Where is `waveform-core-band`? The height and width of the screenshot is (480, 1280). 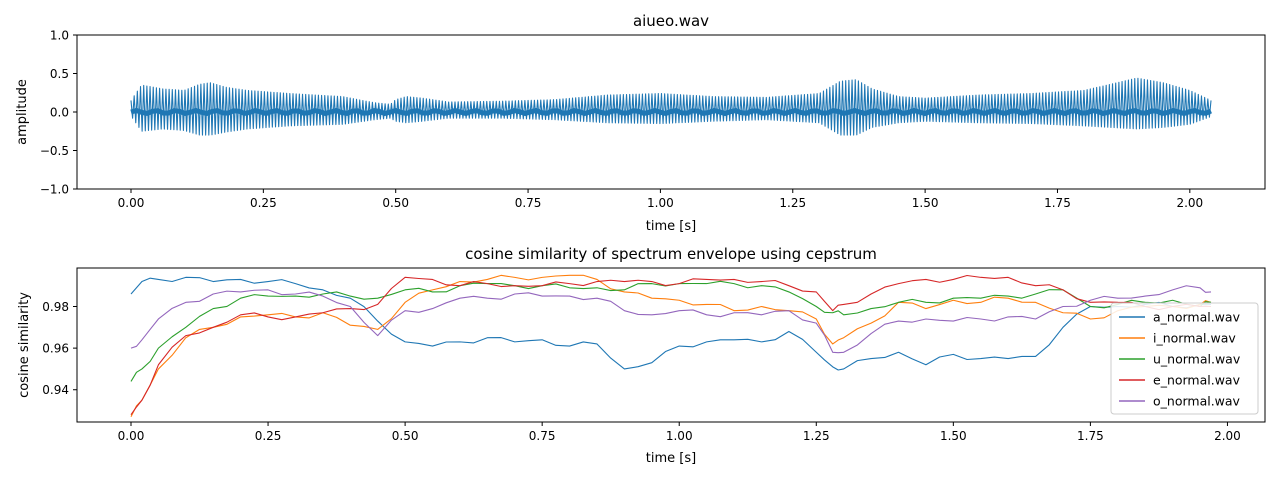 waveform-core-band is located at coordinates (671, 112).